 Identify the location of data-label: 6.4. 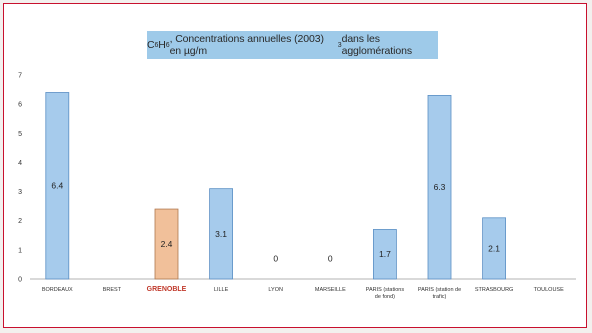
(57, 186).